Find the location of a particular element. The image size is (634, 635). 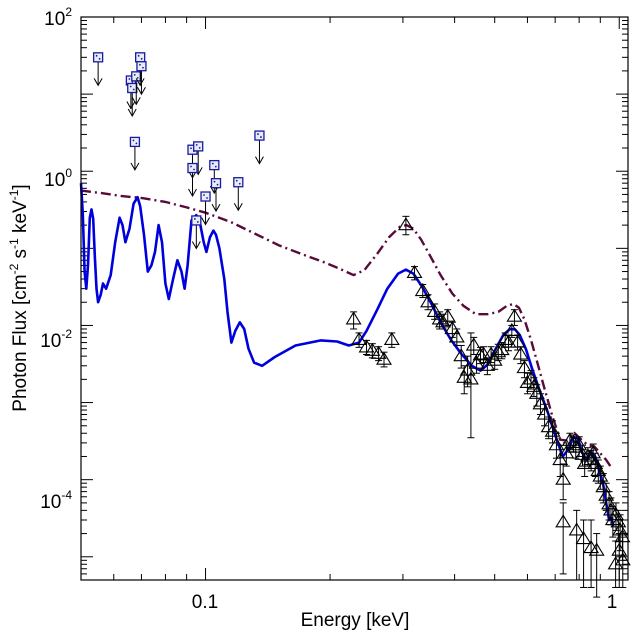

y-axis-title: Photon Flux [cm-2 s-1 keV-1] is located at coordinates (19, 297).